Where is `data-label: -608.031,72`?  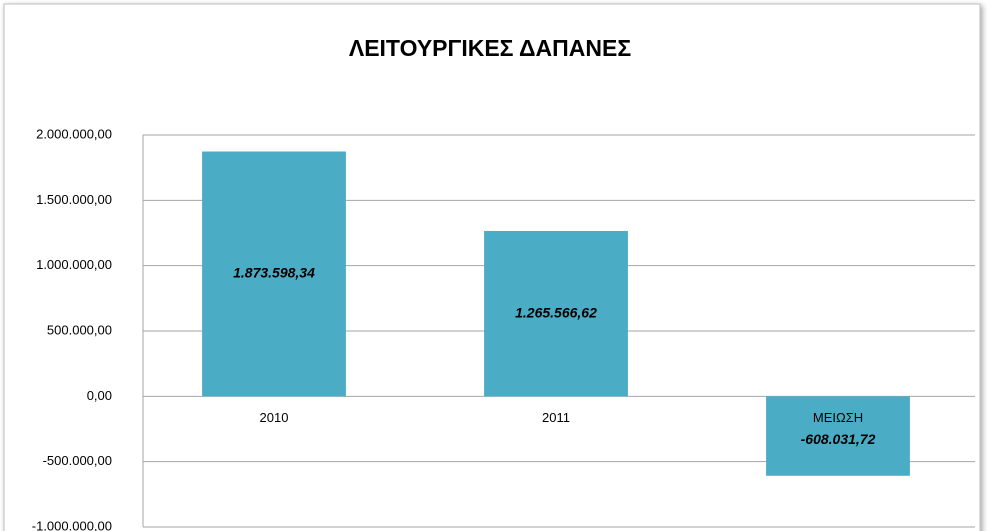 data-label: -608.031,72 is located at coordinates (838, 439).